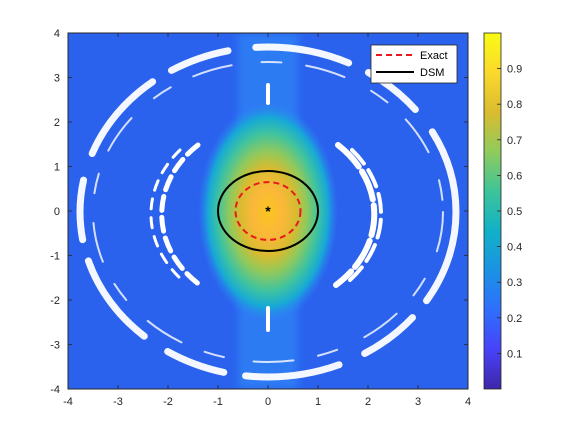 This screenshot has width=585, height=439. Describe the element at coordinates (55, 257) in the screenshot. I see `y-tick-label: -1` at that location.